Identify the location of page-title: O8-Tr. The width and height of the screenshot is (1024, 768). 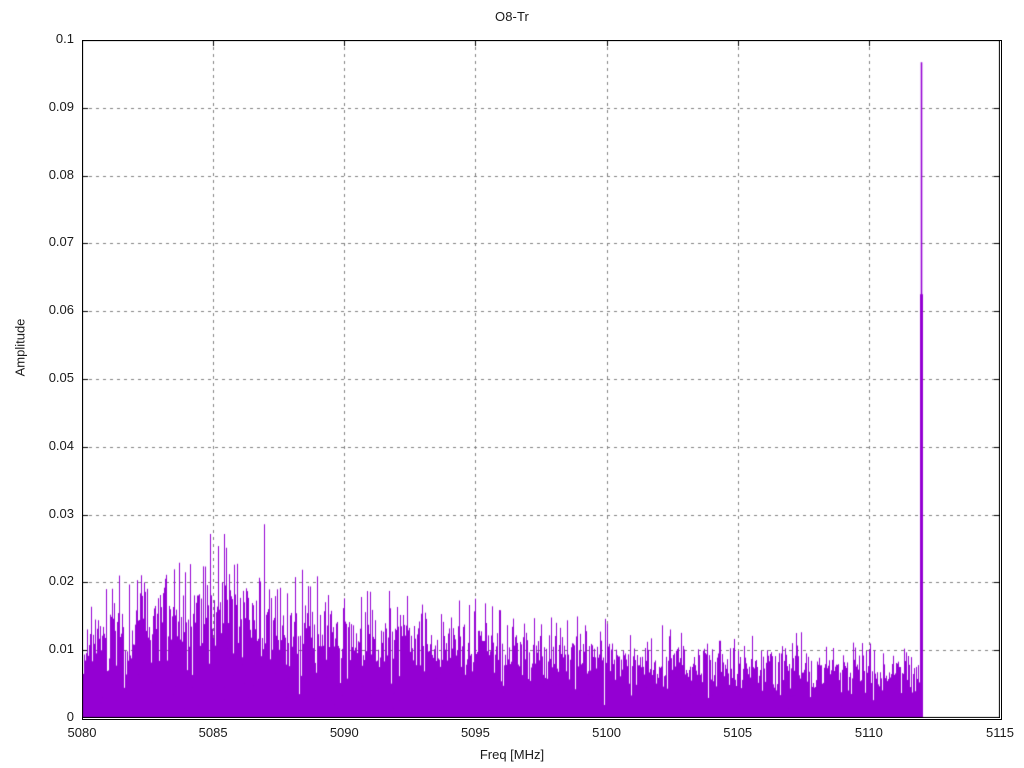
(512, 16).